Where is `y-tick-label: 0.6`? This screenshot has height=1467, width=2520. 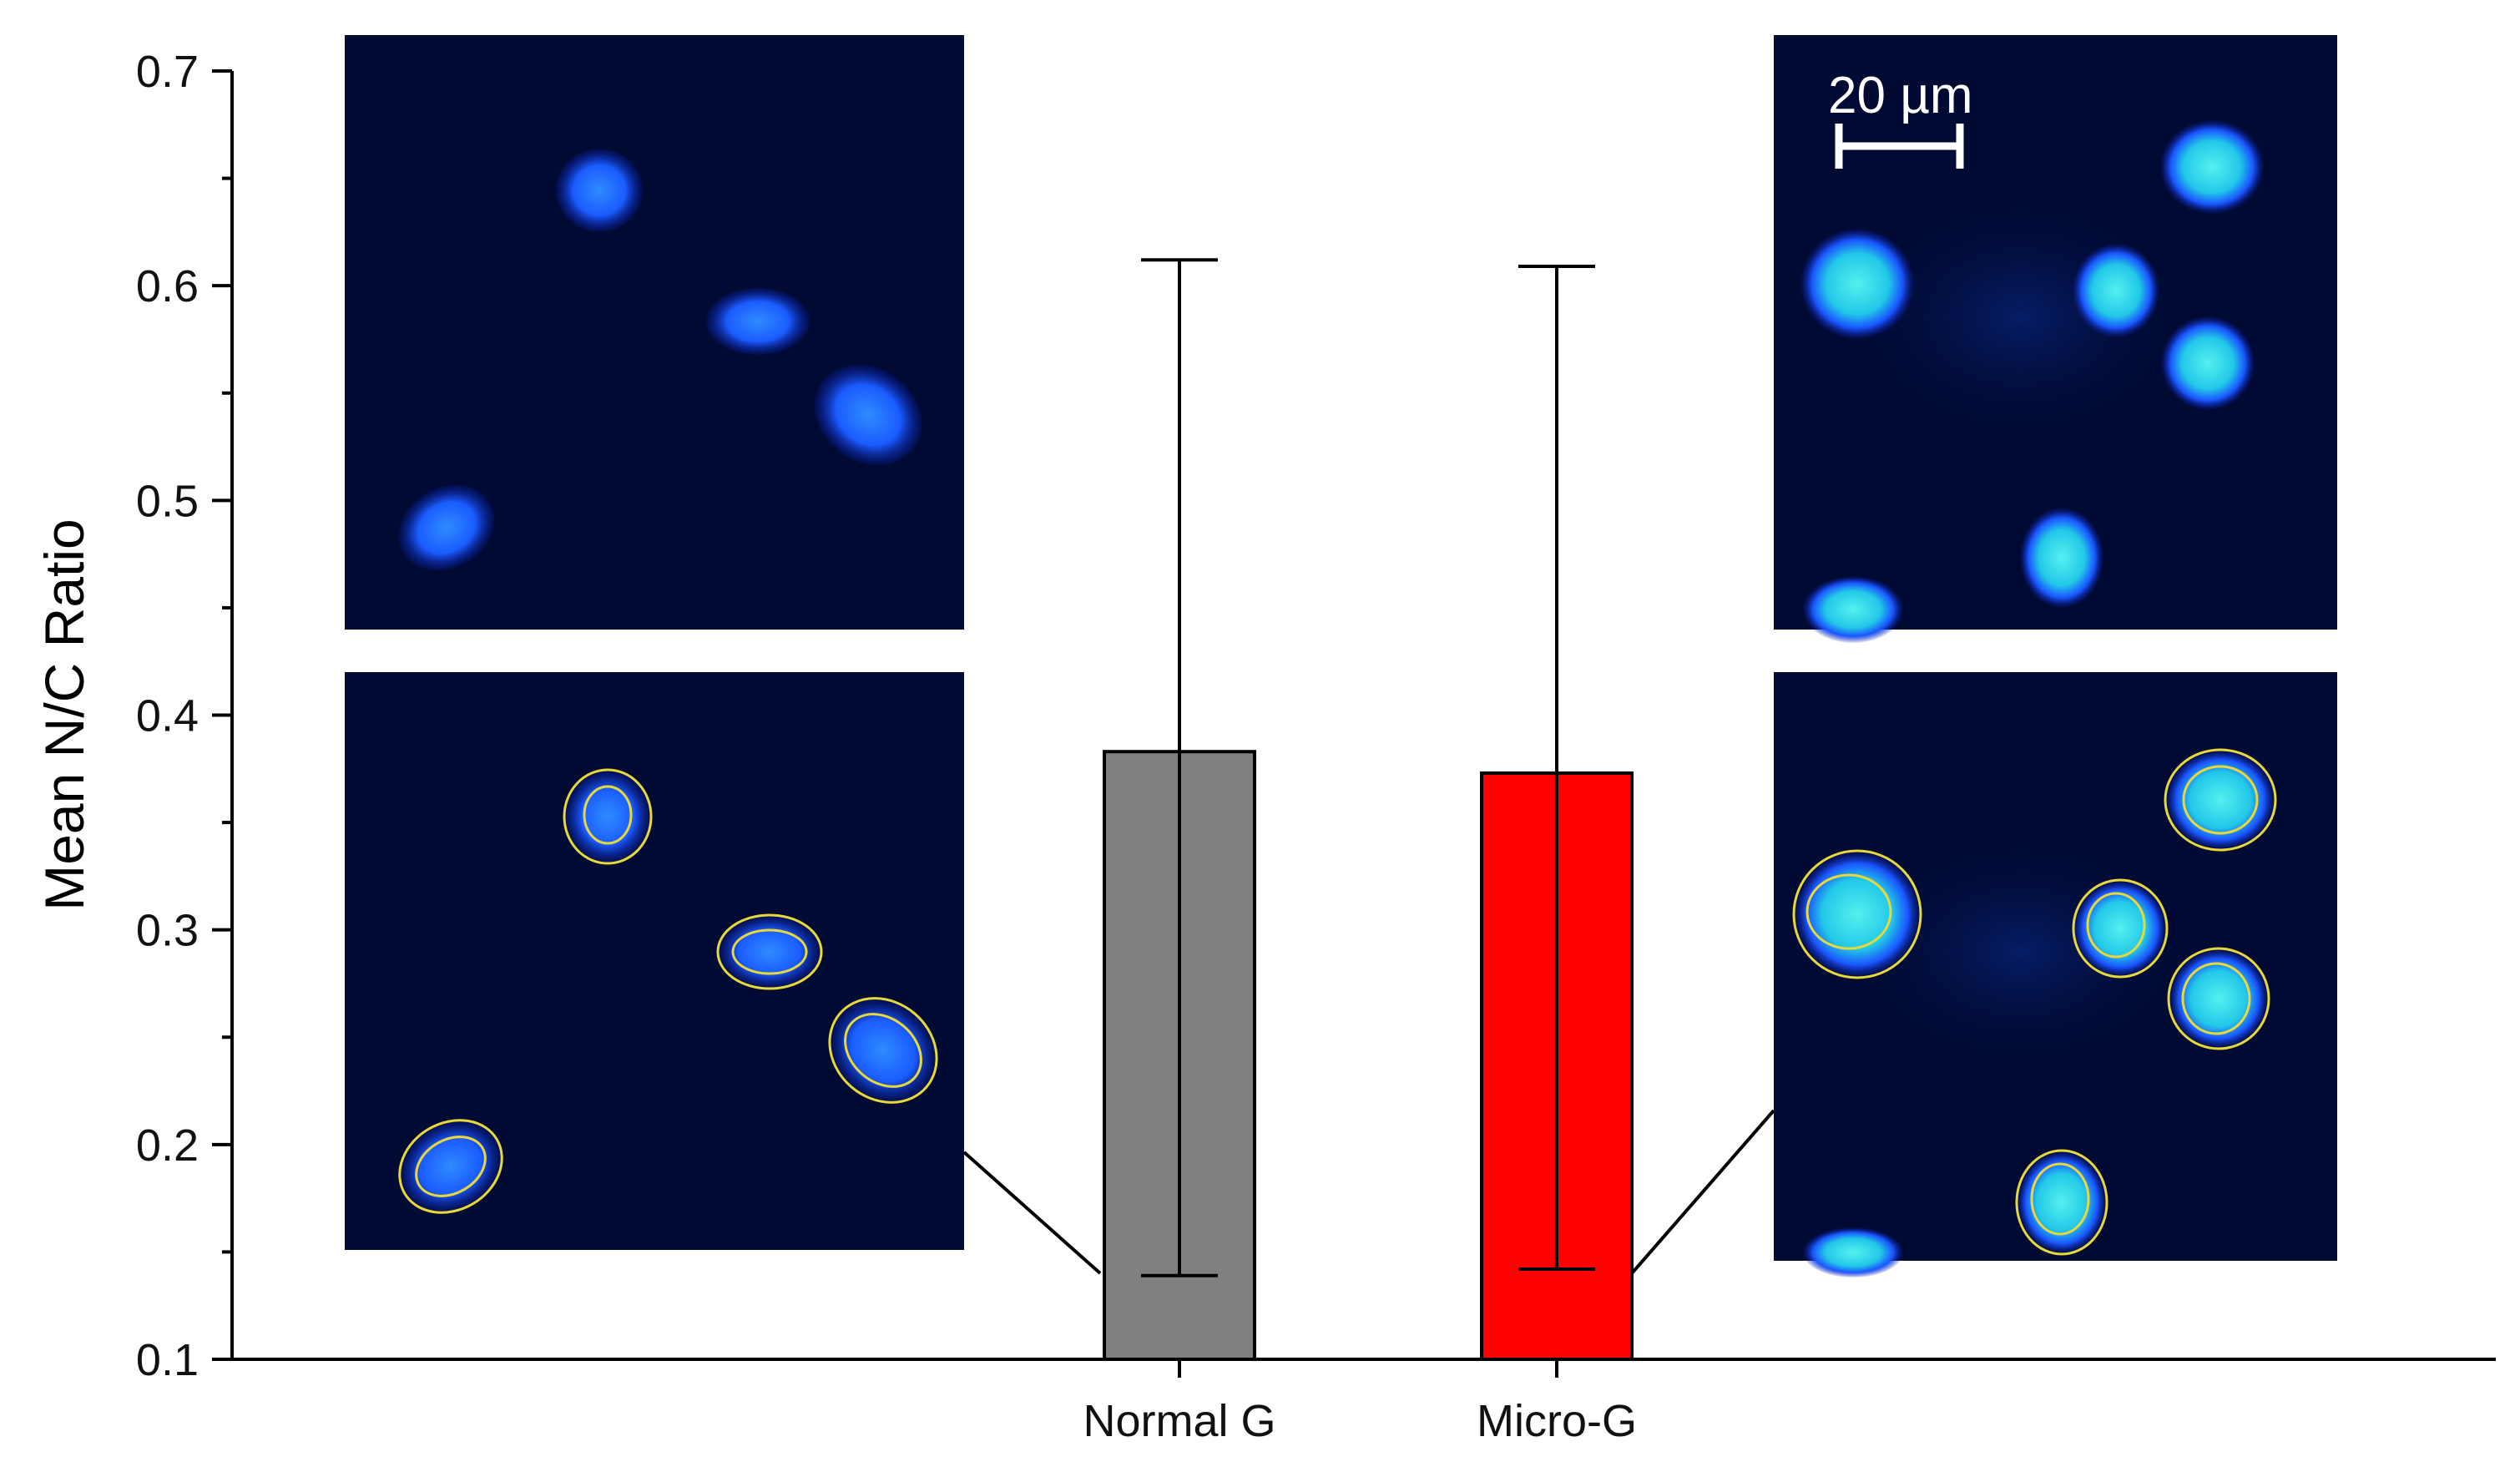
y-tick-label: 0.6 is located at coordinates (167, 286).